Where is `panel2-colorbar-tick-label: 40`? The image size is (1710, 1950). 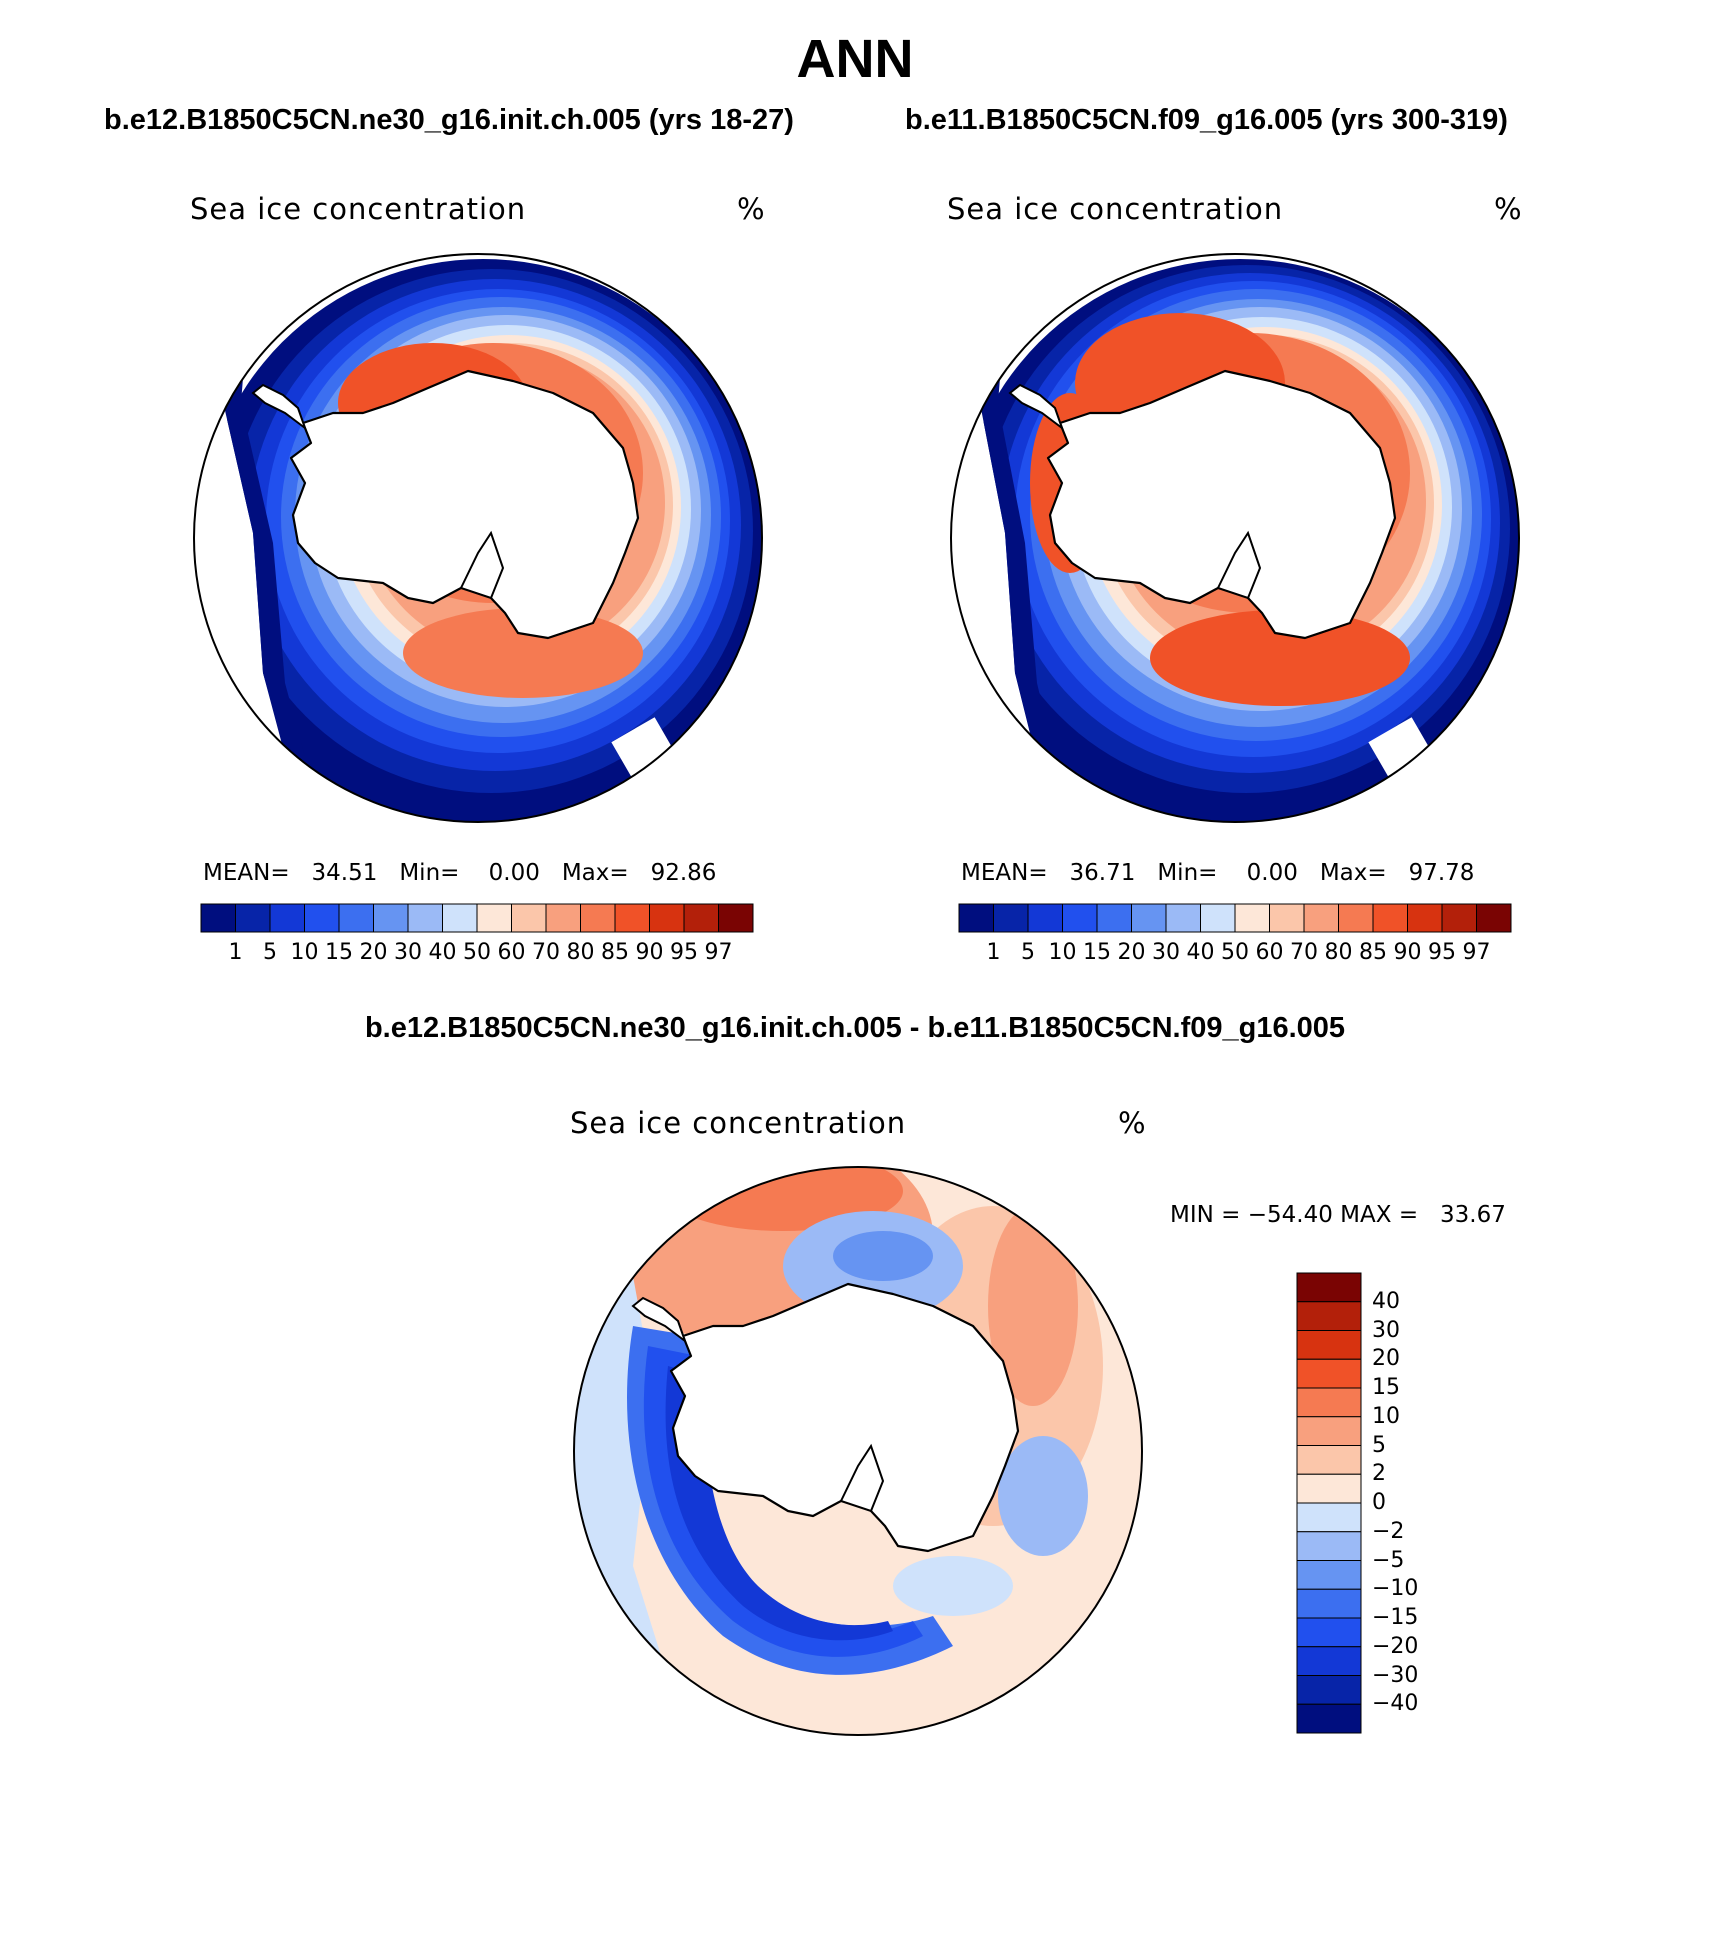 panel2-colorbar-tick-label: 40 is located at coordinates (1200, 952).